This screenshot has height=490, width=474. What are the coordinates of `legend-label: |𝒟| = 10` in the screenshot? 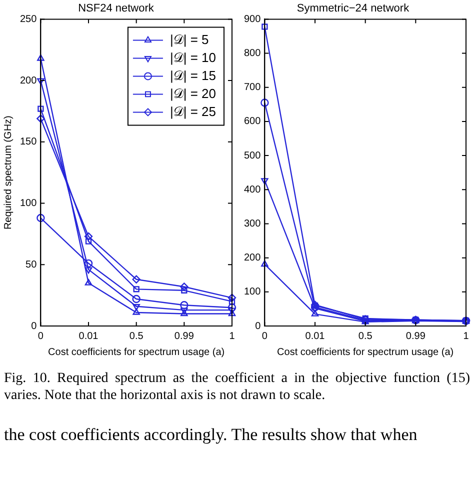 It's located at (193, 57).